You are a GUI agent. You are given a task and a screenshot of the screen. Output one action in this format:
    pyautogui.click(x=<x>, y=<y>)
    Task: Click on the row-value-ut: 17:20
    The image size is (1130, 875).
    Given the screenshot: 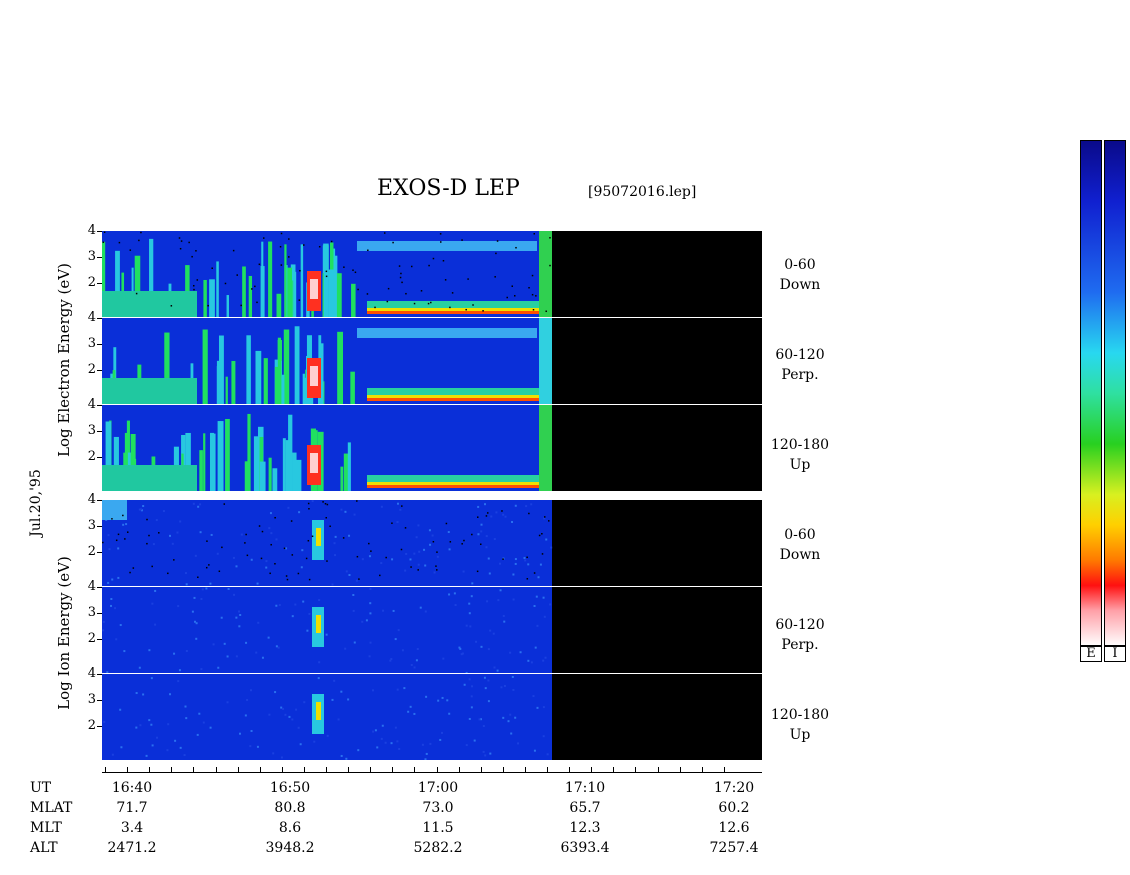 What is the action you would take?
    pyautogui.click(x=734, y=788)
    